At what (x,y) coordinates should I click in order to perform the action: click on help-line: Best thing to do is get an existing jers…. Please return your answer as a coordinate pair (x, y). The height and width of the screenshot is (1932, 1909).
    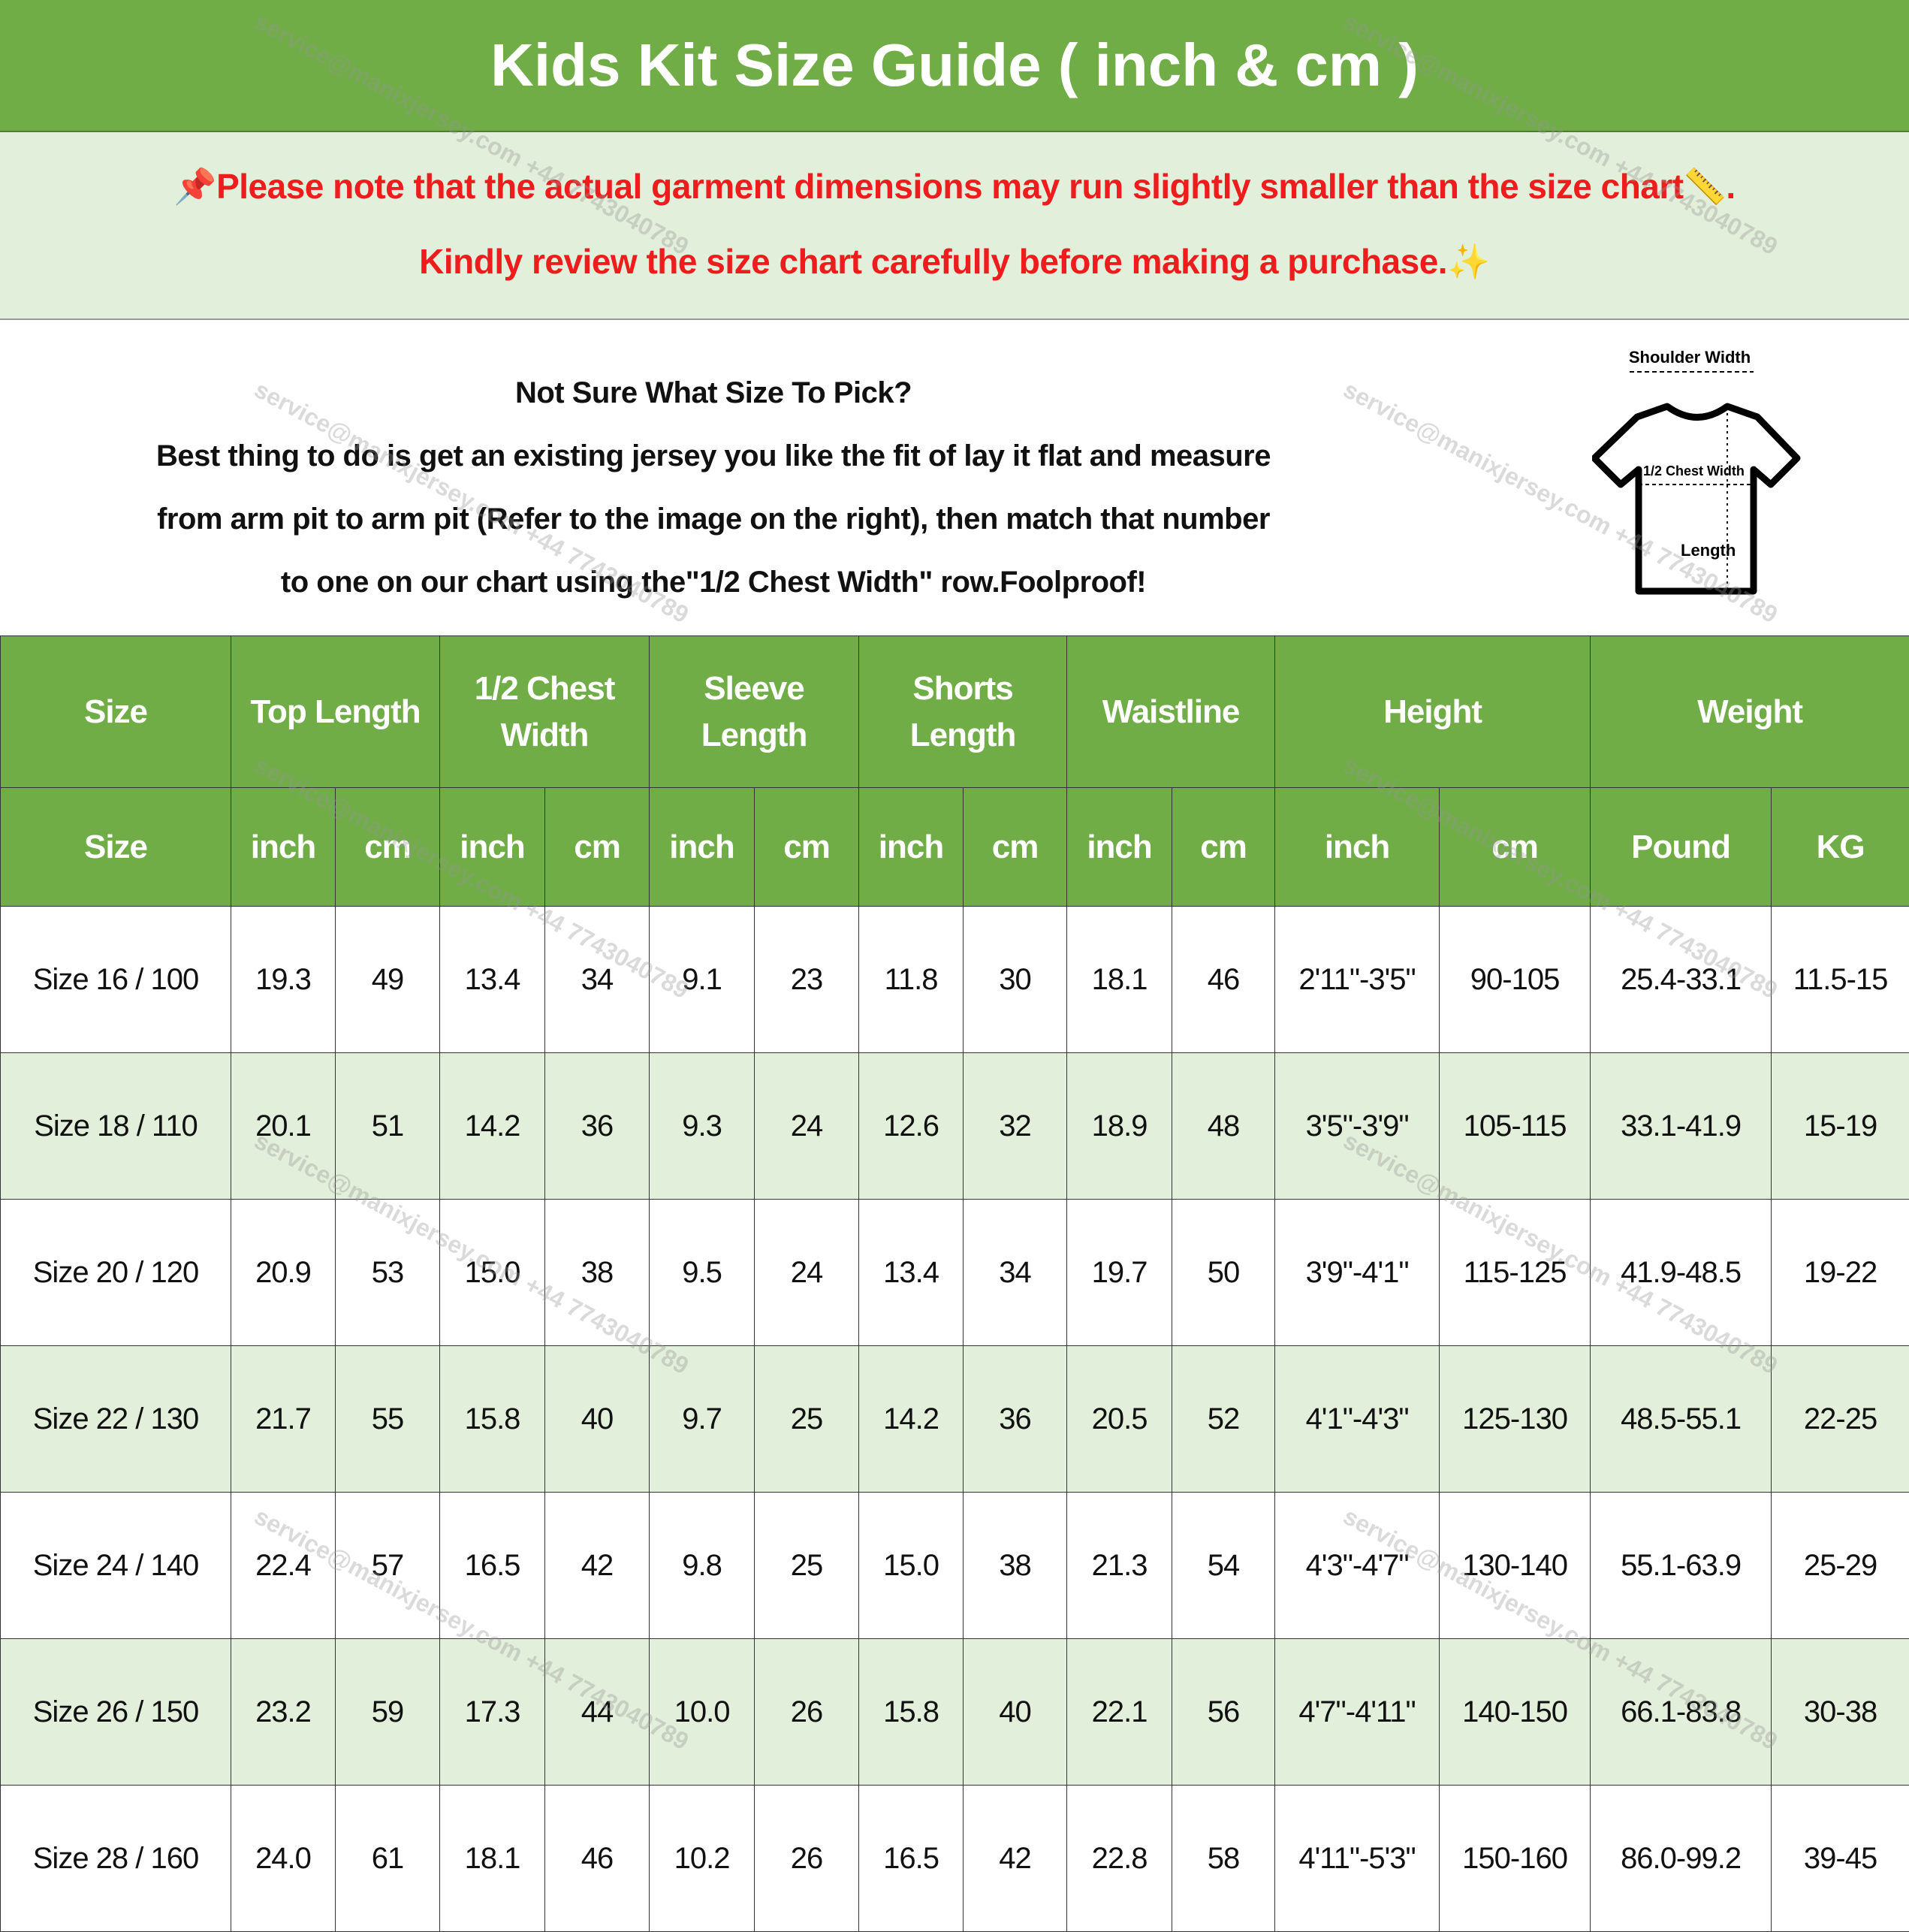
    Looking at the image, I should click on (713, 456).